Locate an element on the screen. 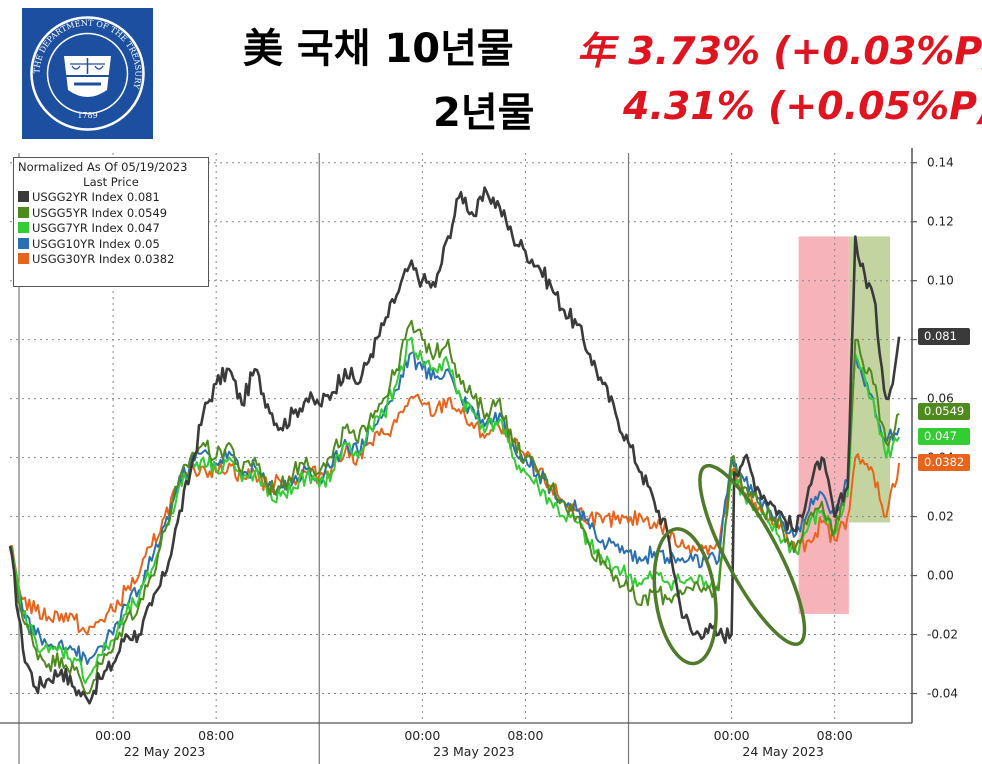 This screenshot has height=764, width=982. legend-label: USGG5YR Index 0.0549 is located at coordinates (100, 212).